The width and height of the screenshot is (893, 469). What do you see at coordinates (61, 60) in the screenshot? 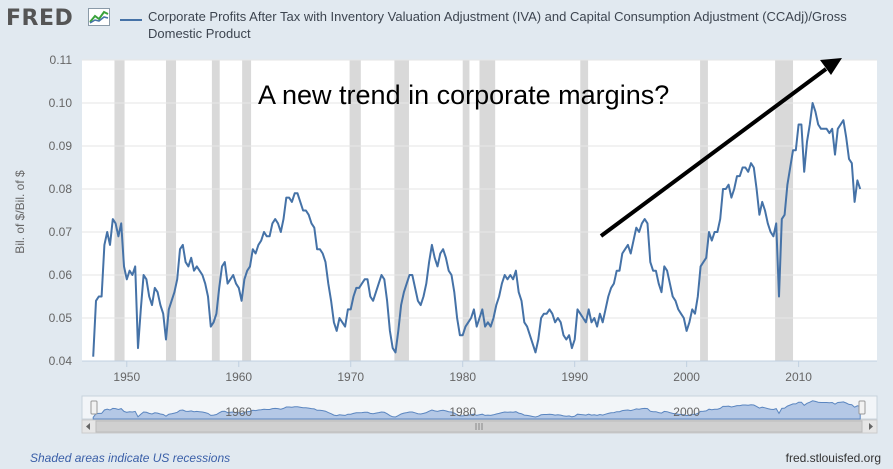
I see `y-tick-label: 0.11` at bounding box center [61, 60].